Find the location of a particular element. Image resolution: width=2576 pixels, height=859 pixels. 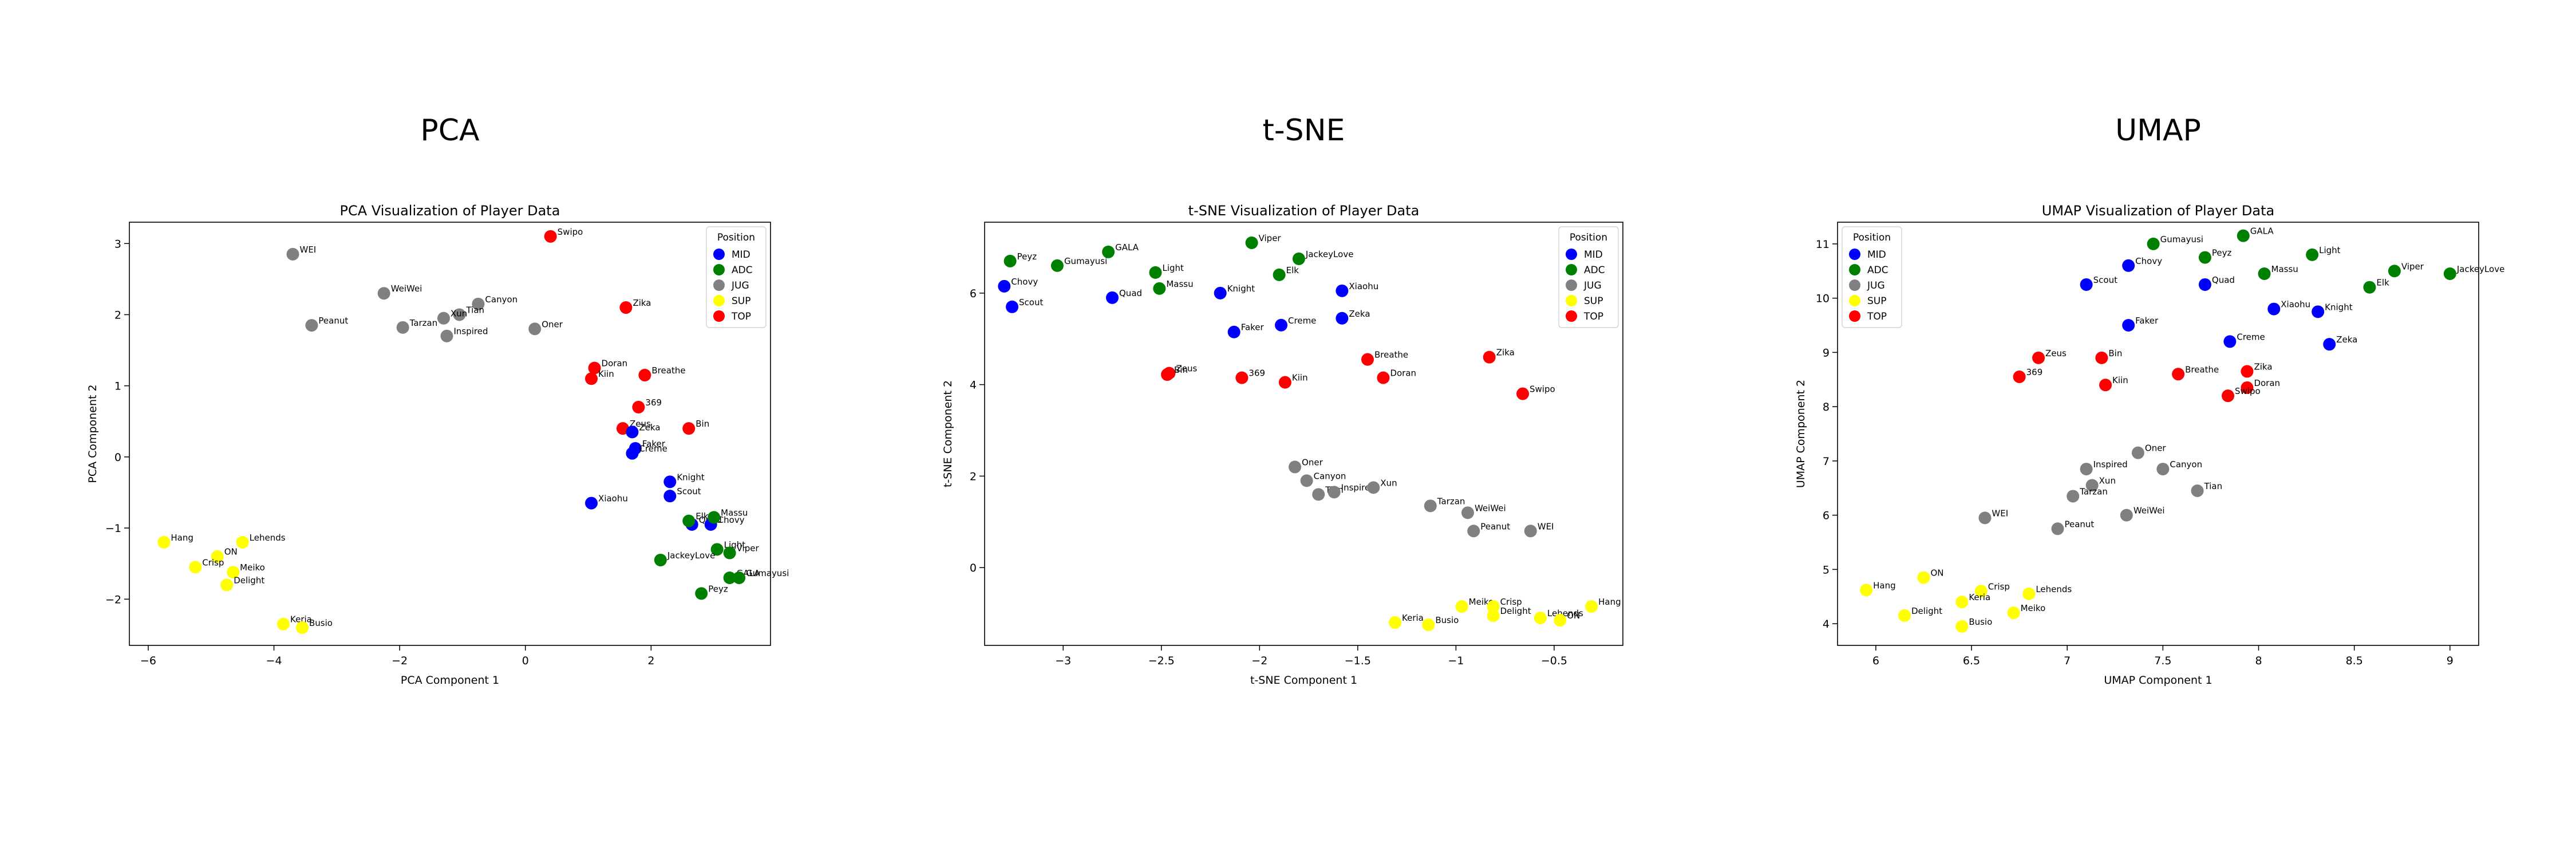

figure-heading: t-SNE is located at coordinates (1304, 130).